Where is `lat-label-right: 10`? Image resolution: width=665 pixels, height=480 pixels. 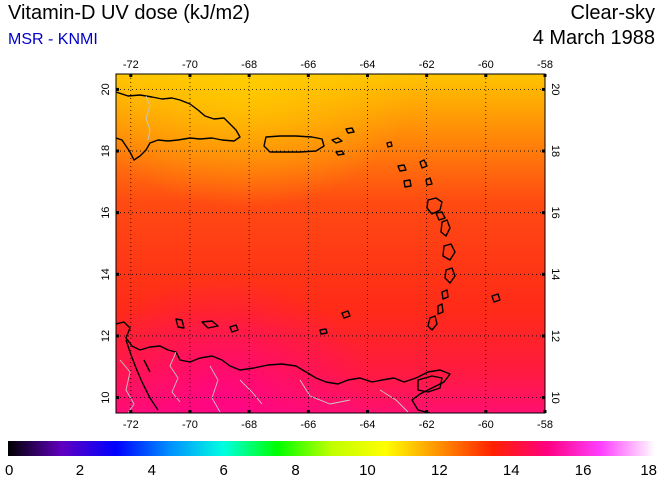
lat-label-right: 10 is located at coordinates (555, 397).